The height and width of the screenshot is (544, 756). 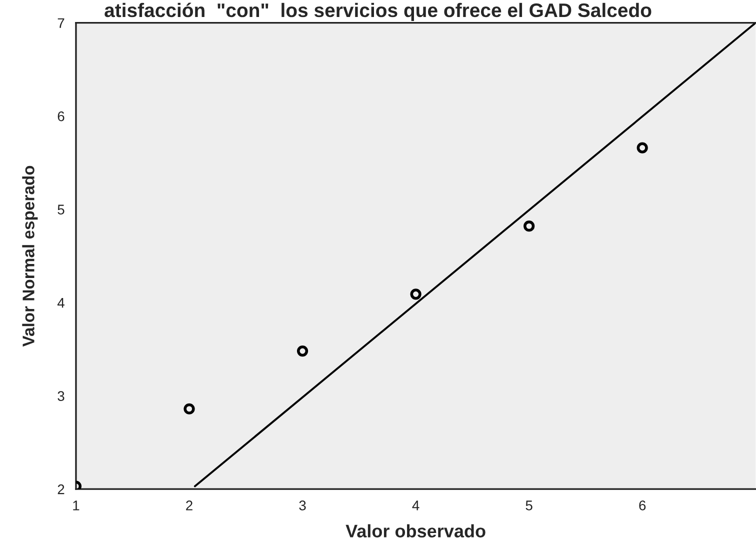 What do you see at coordinates (416, 505) in the screenshot?
I see `x-tick-label: 4` at bounding box center [416, 505].